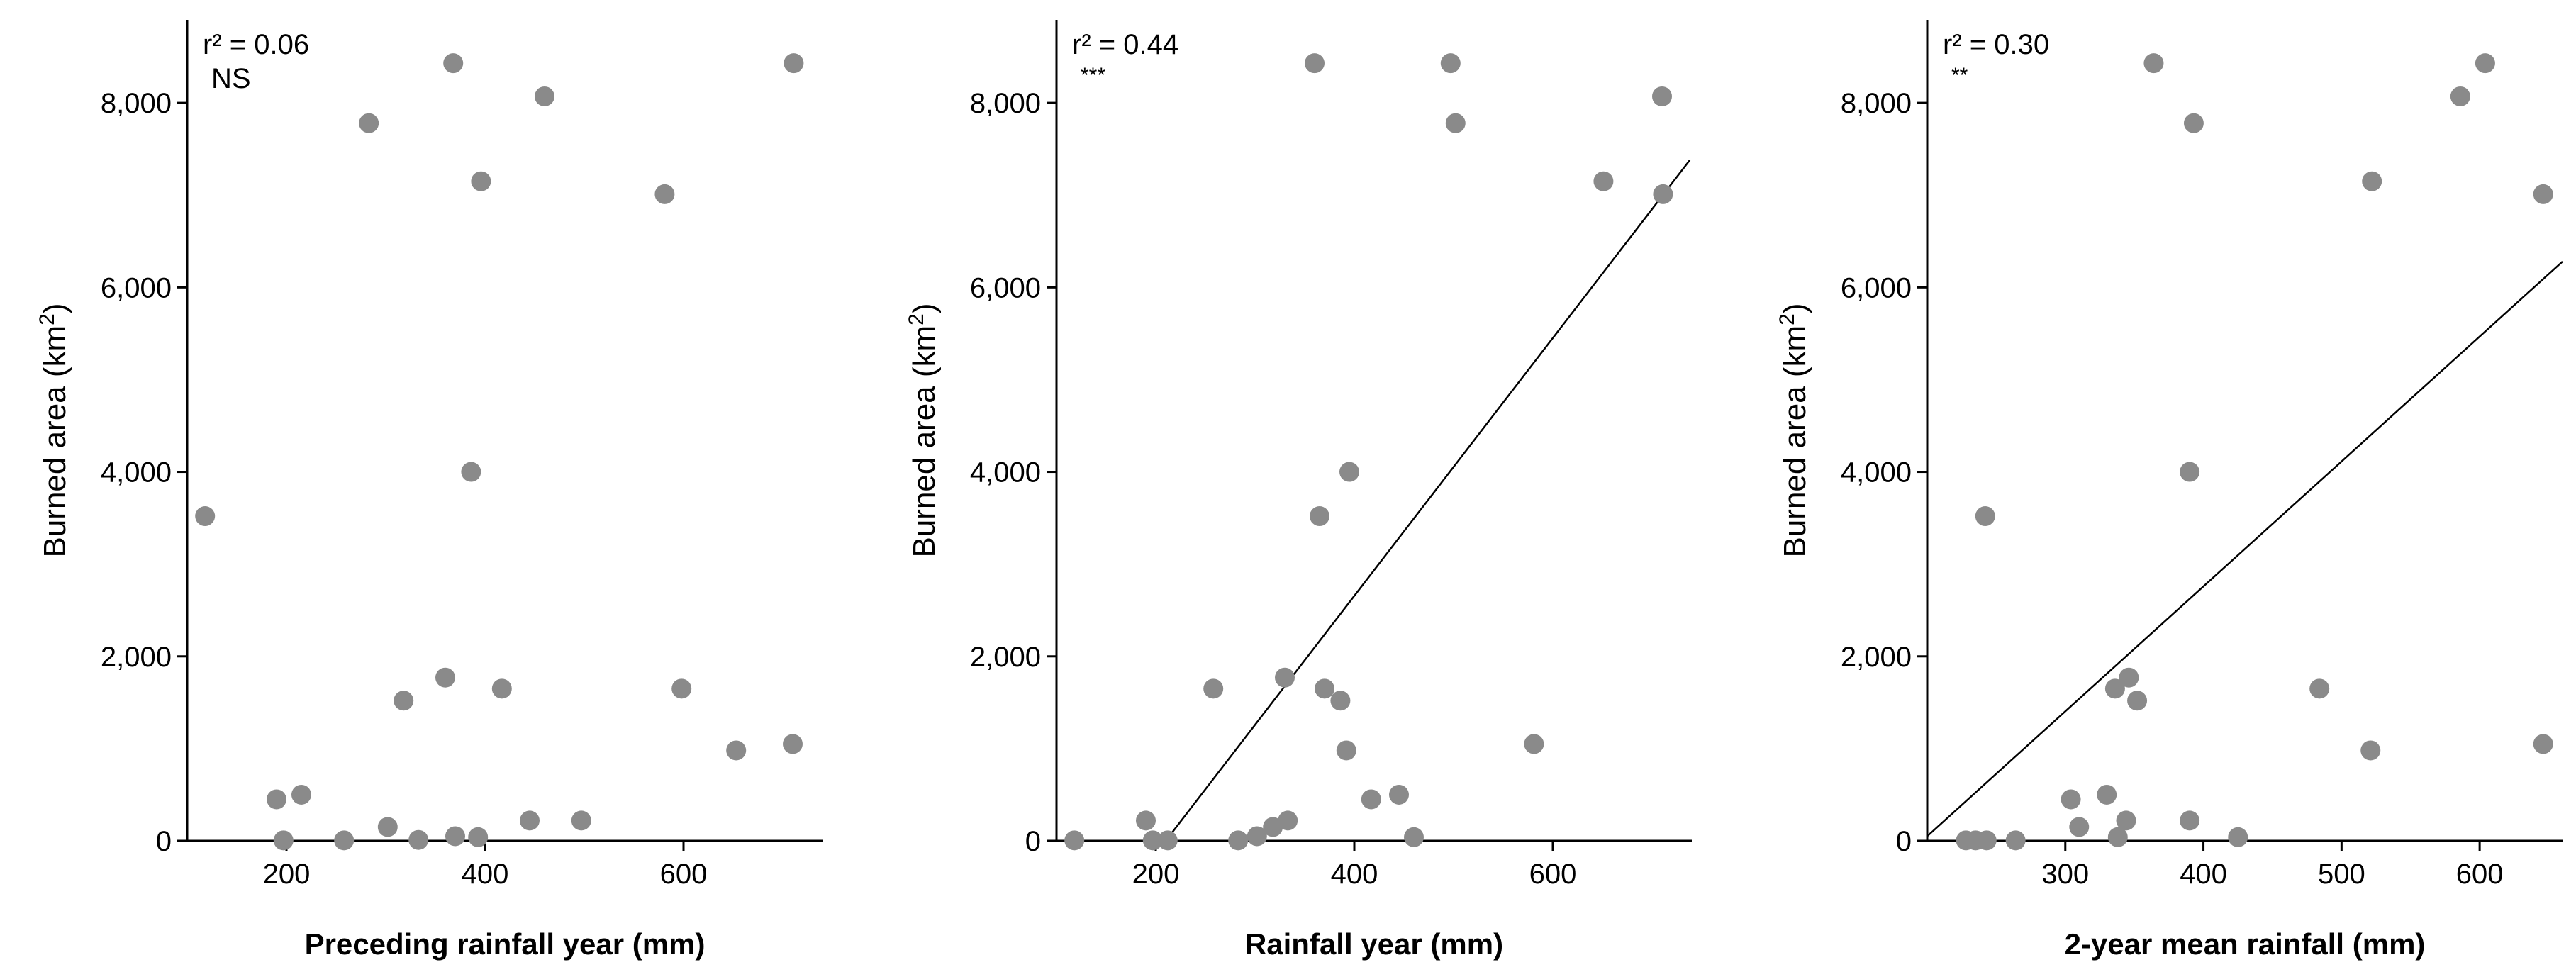 The width and height of the screenshot is (2576, 972). I want to click on x-axis-title: 2-year mean rainfall (mm), so click(2245, 944).